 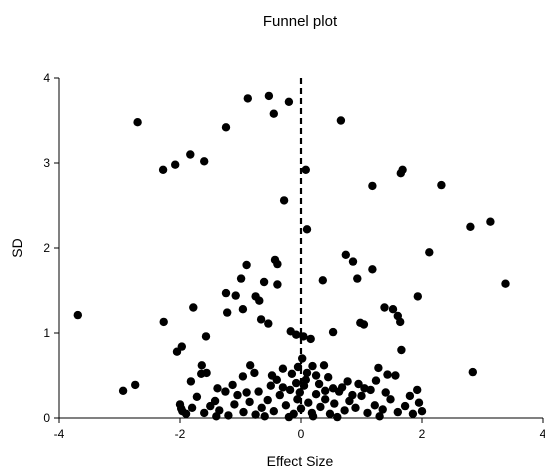 What do you see at coordinates (300, 21) in the screenshot?
I see `chart-title: Funnel plot` at bounding box center [300, 21].